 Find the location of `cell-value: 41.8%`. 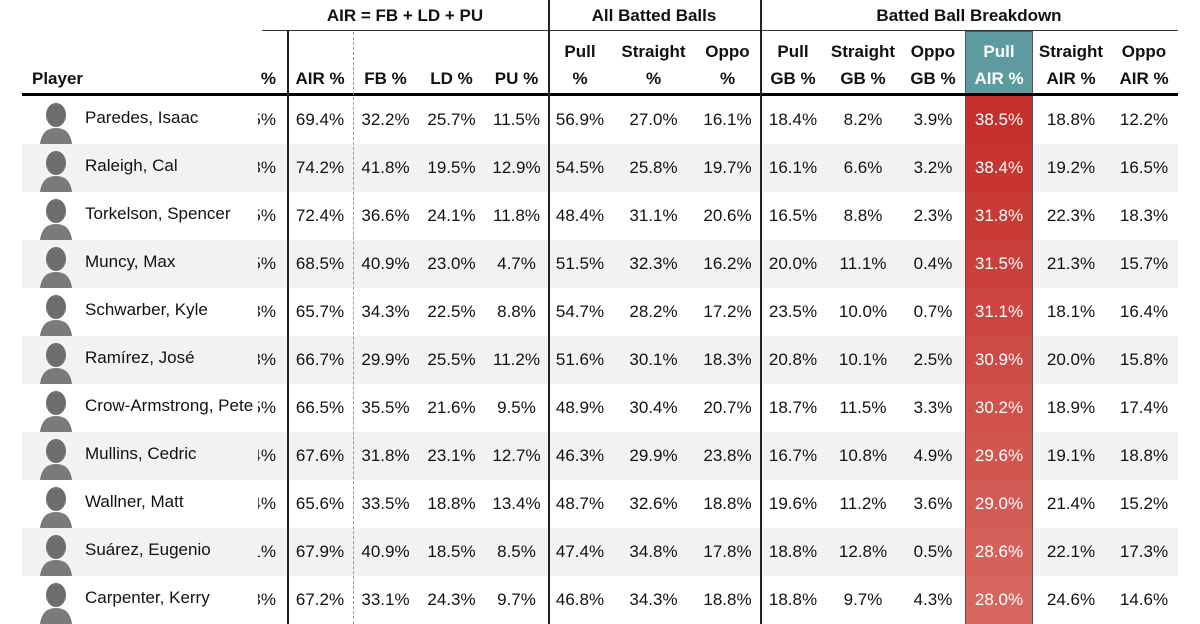

cell-value: 41.8% is located at coordinates (385, 167).